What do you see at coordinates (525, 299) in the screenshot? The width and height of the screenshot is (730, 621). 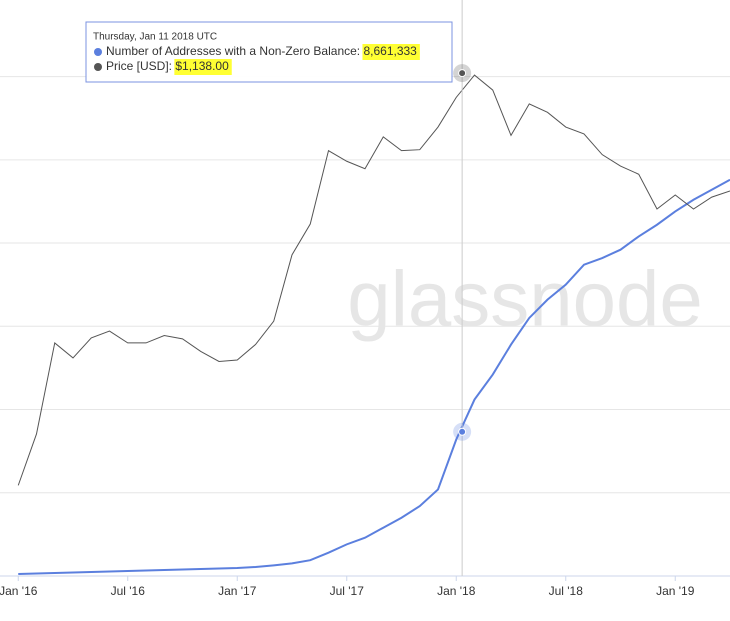 I see `watermark: glassnode` at bounding box center [525, 299].